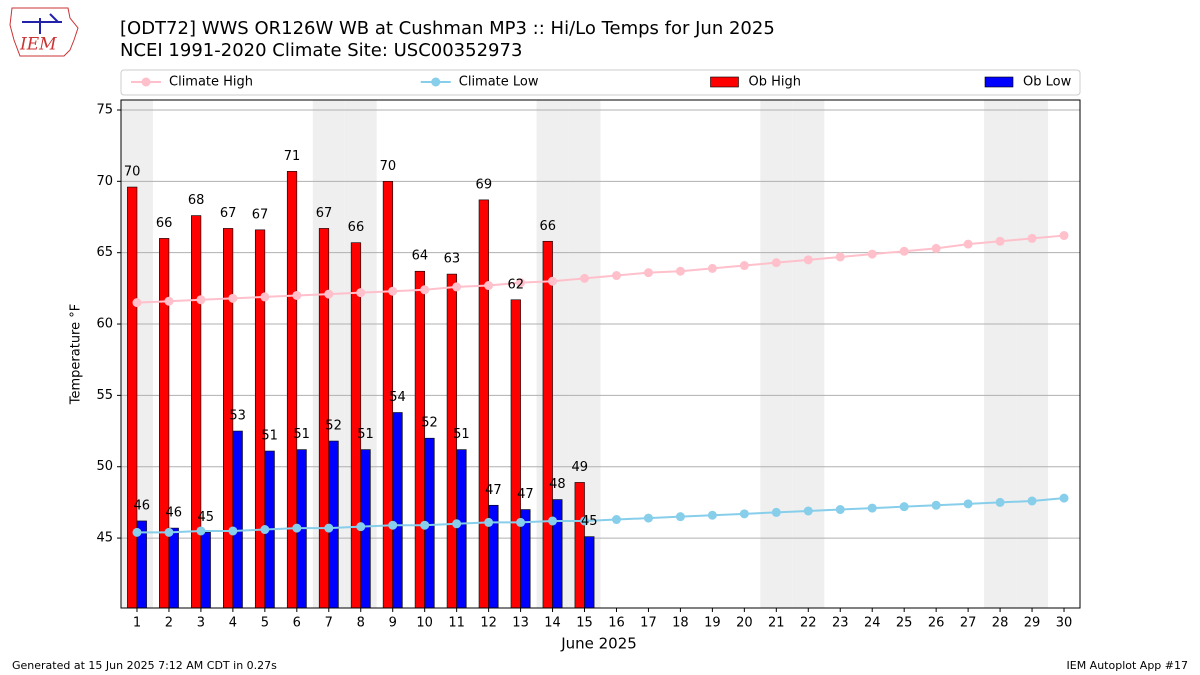 This screenshot has height=675, width=1200. What do you see at coordinates (104, 252) in the screenshot?
I see `y-tick-label: 65` at bounding box center [104, 252].